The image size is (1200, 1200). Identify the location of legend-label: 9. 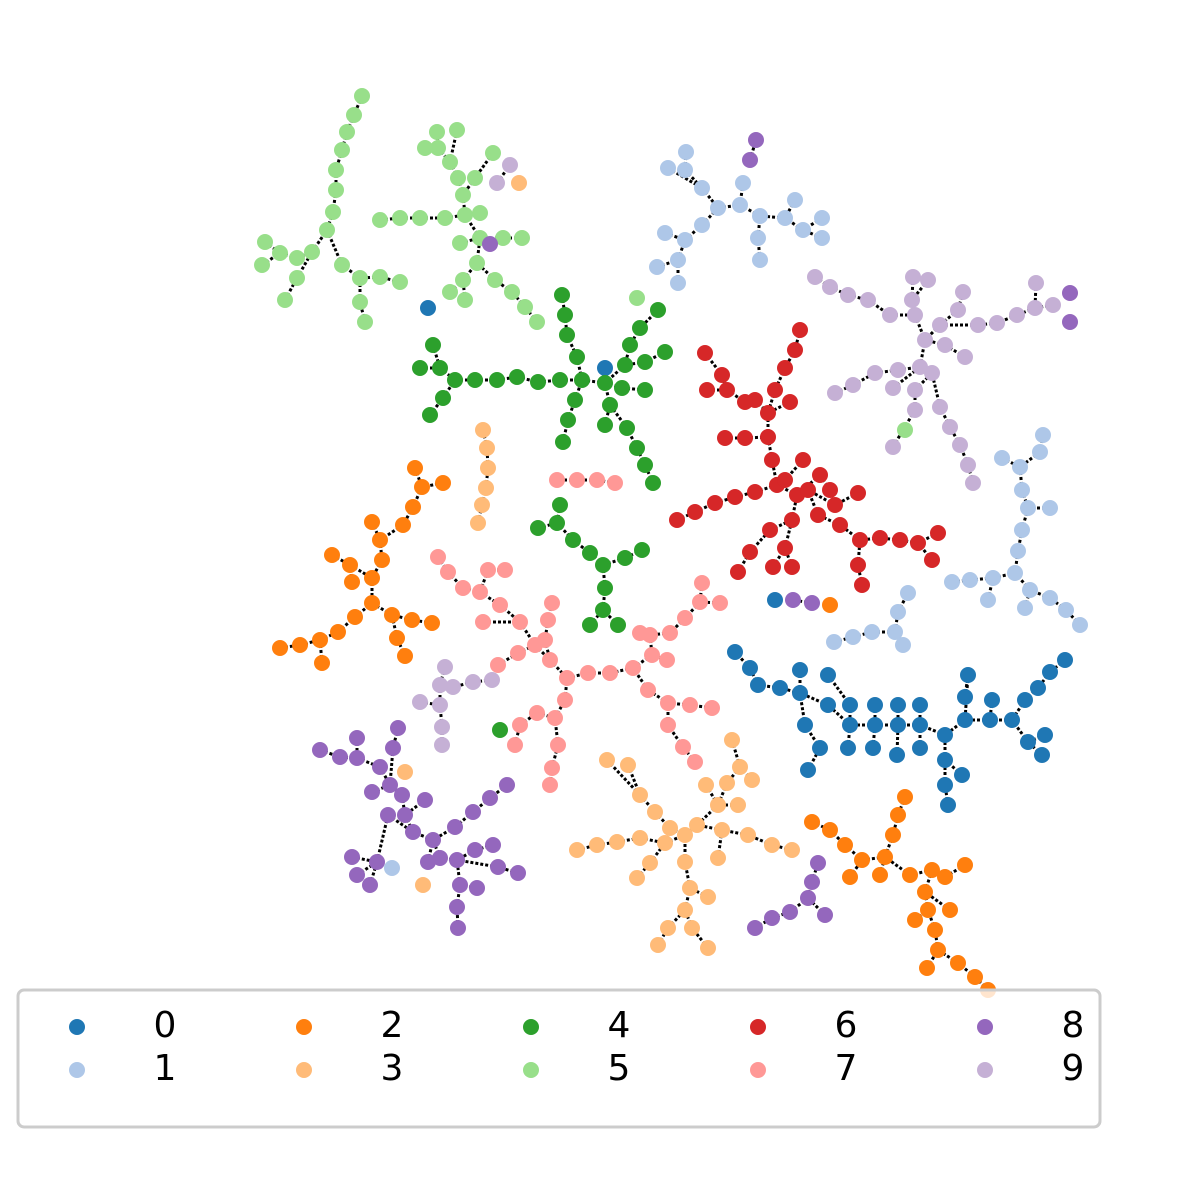
(1073, 1068).